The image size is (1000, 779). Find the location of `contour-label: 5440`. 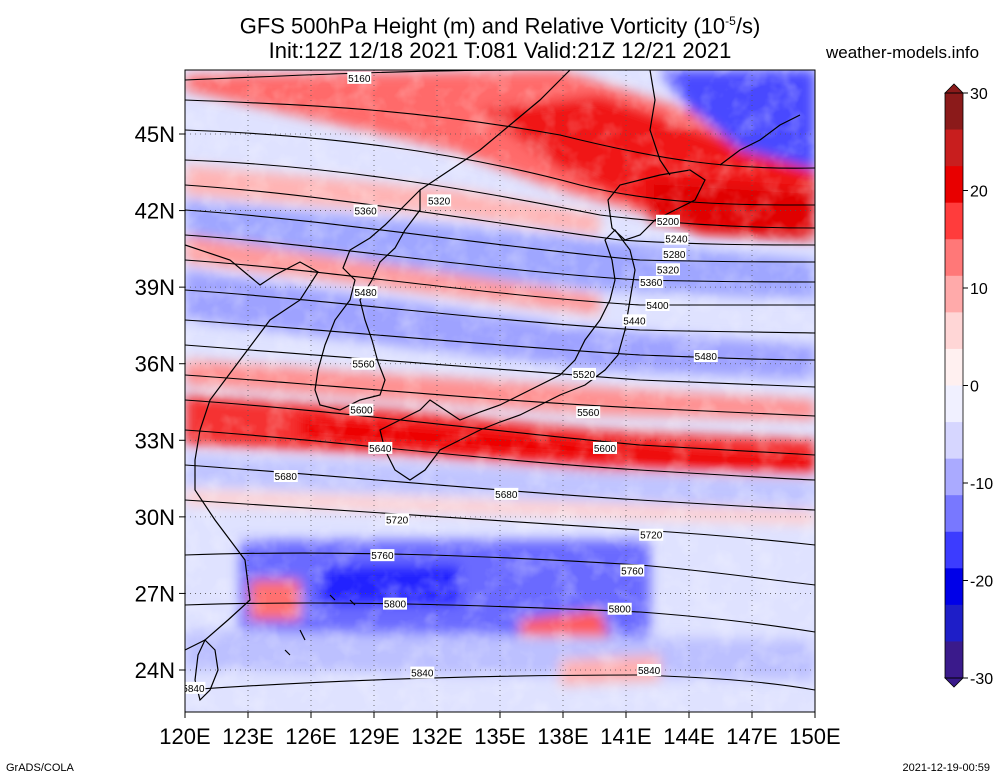

contour-label: 5440 is located at coordinates (634, 321).